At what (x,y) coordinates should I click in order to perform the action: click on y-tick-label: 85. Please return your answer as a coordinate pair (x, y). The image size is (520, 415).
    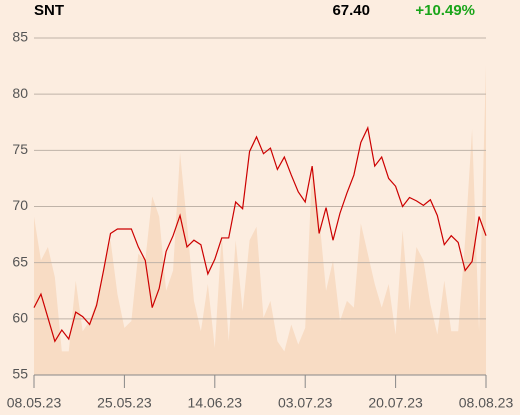
    Looking at the image, I should click on (20, 37).